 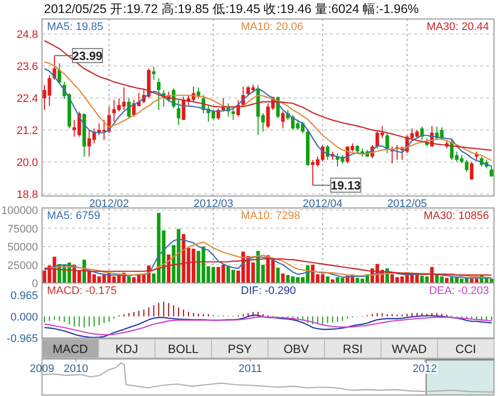 I want to click on text: CCI, so click(x=465, y=349).